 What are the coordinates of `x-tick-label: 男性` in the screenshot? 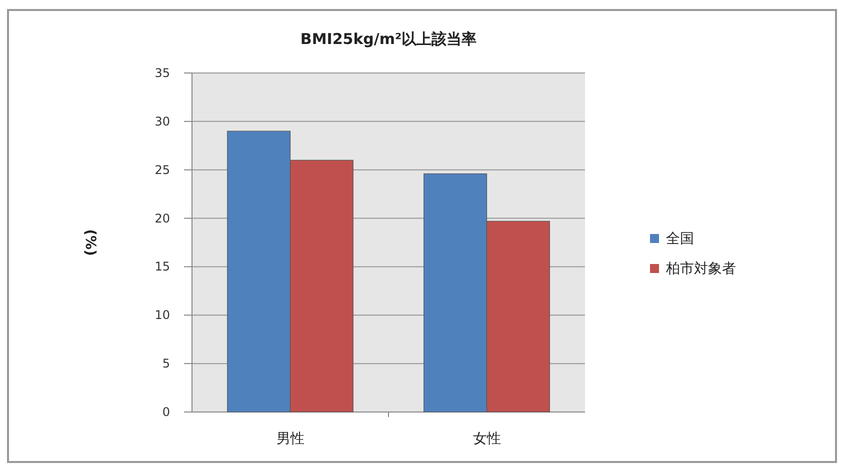 It's located at (290, 439).